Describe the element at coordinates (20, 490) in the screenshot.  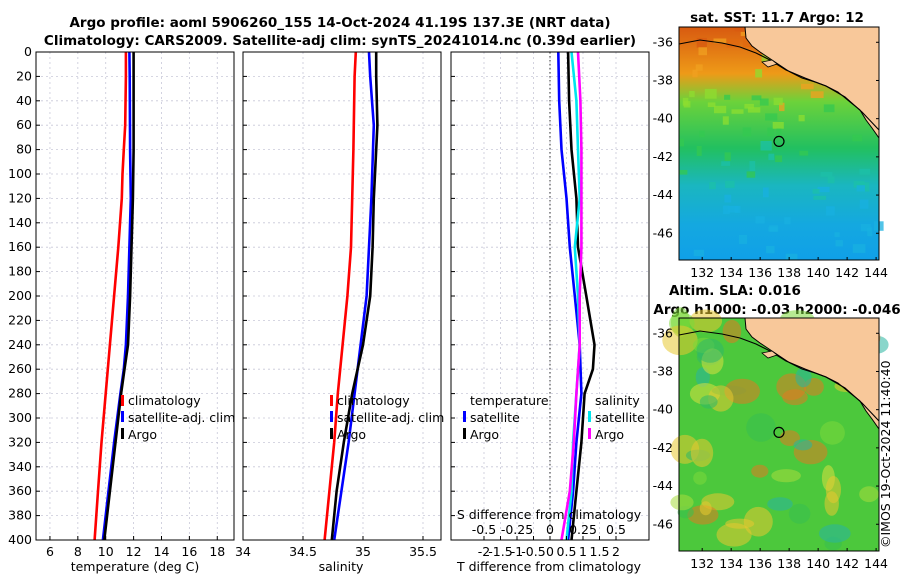
I see `y-tick-label: 360` at that location.